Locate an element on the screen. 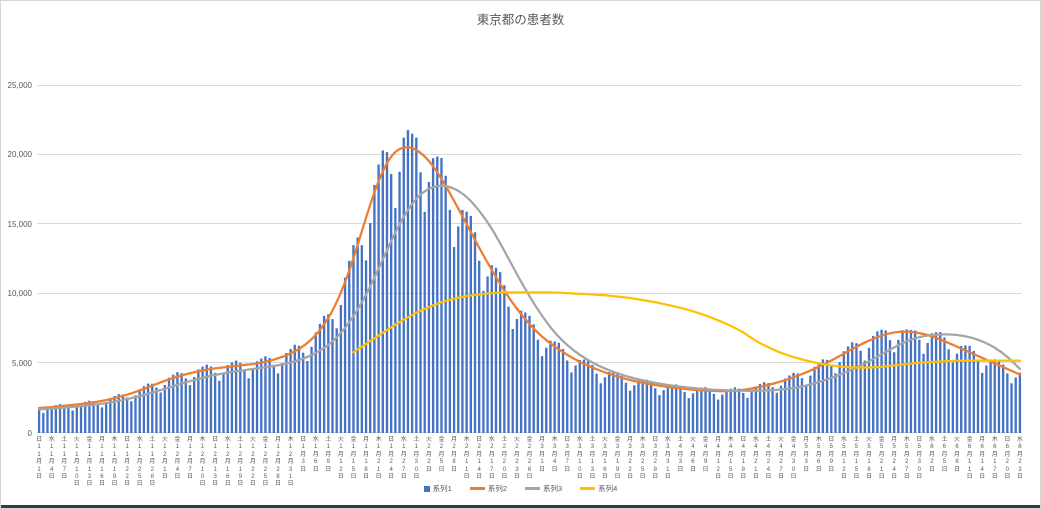 The height and width of the screenshot is (509, 1041). x-axis-tick-label: 日 4 月 1 8 日 is located at coordinates (743, 459).